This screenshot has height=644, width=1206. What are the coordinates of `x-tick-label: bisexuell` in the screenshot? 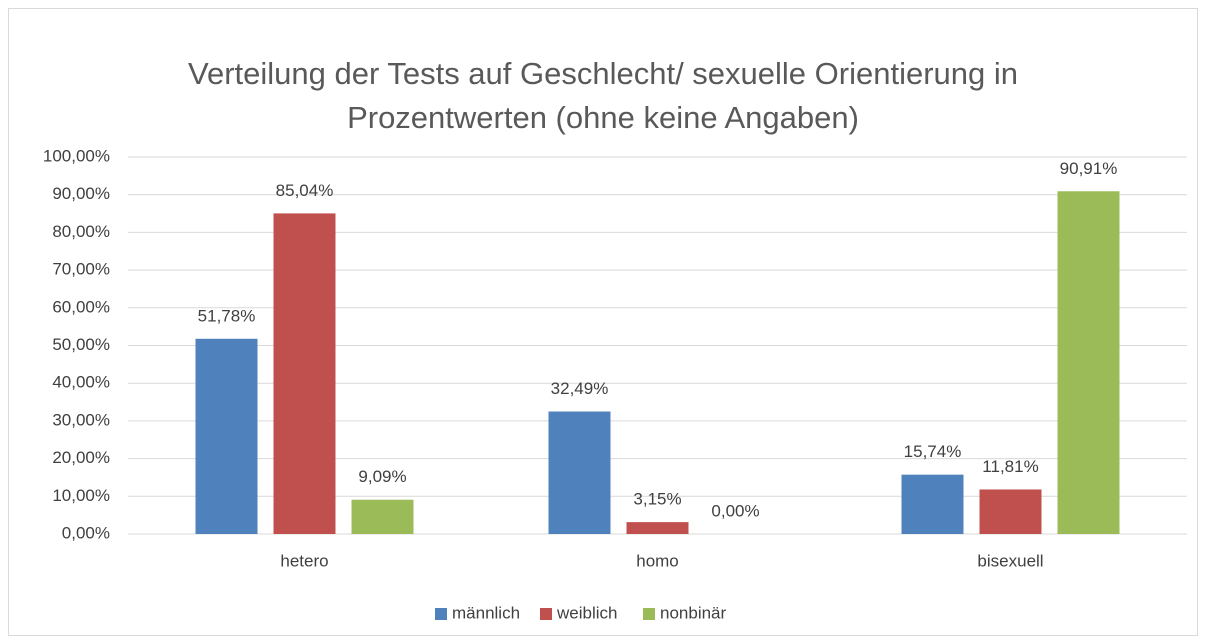 It's located at (1010, 560).